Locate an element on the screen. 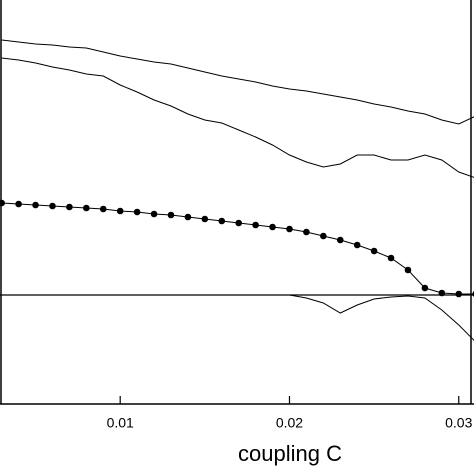 This screenshot has width=474, height=474. x-tick-label: 0.02 is located at coordinates (289, 423).